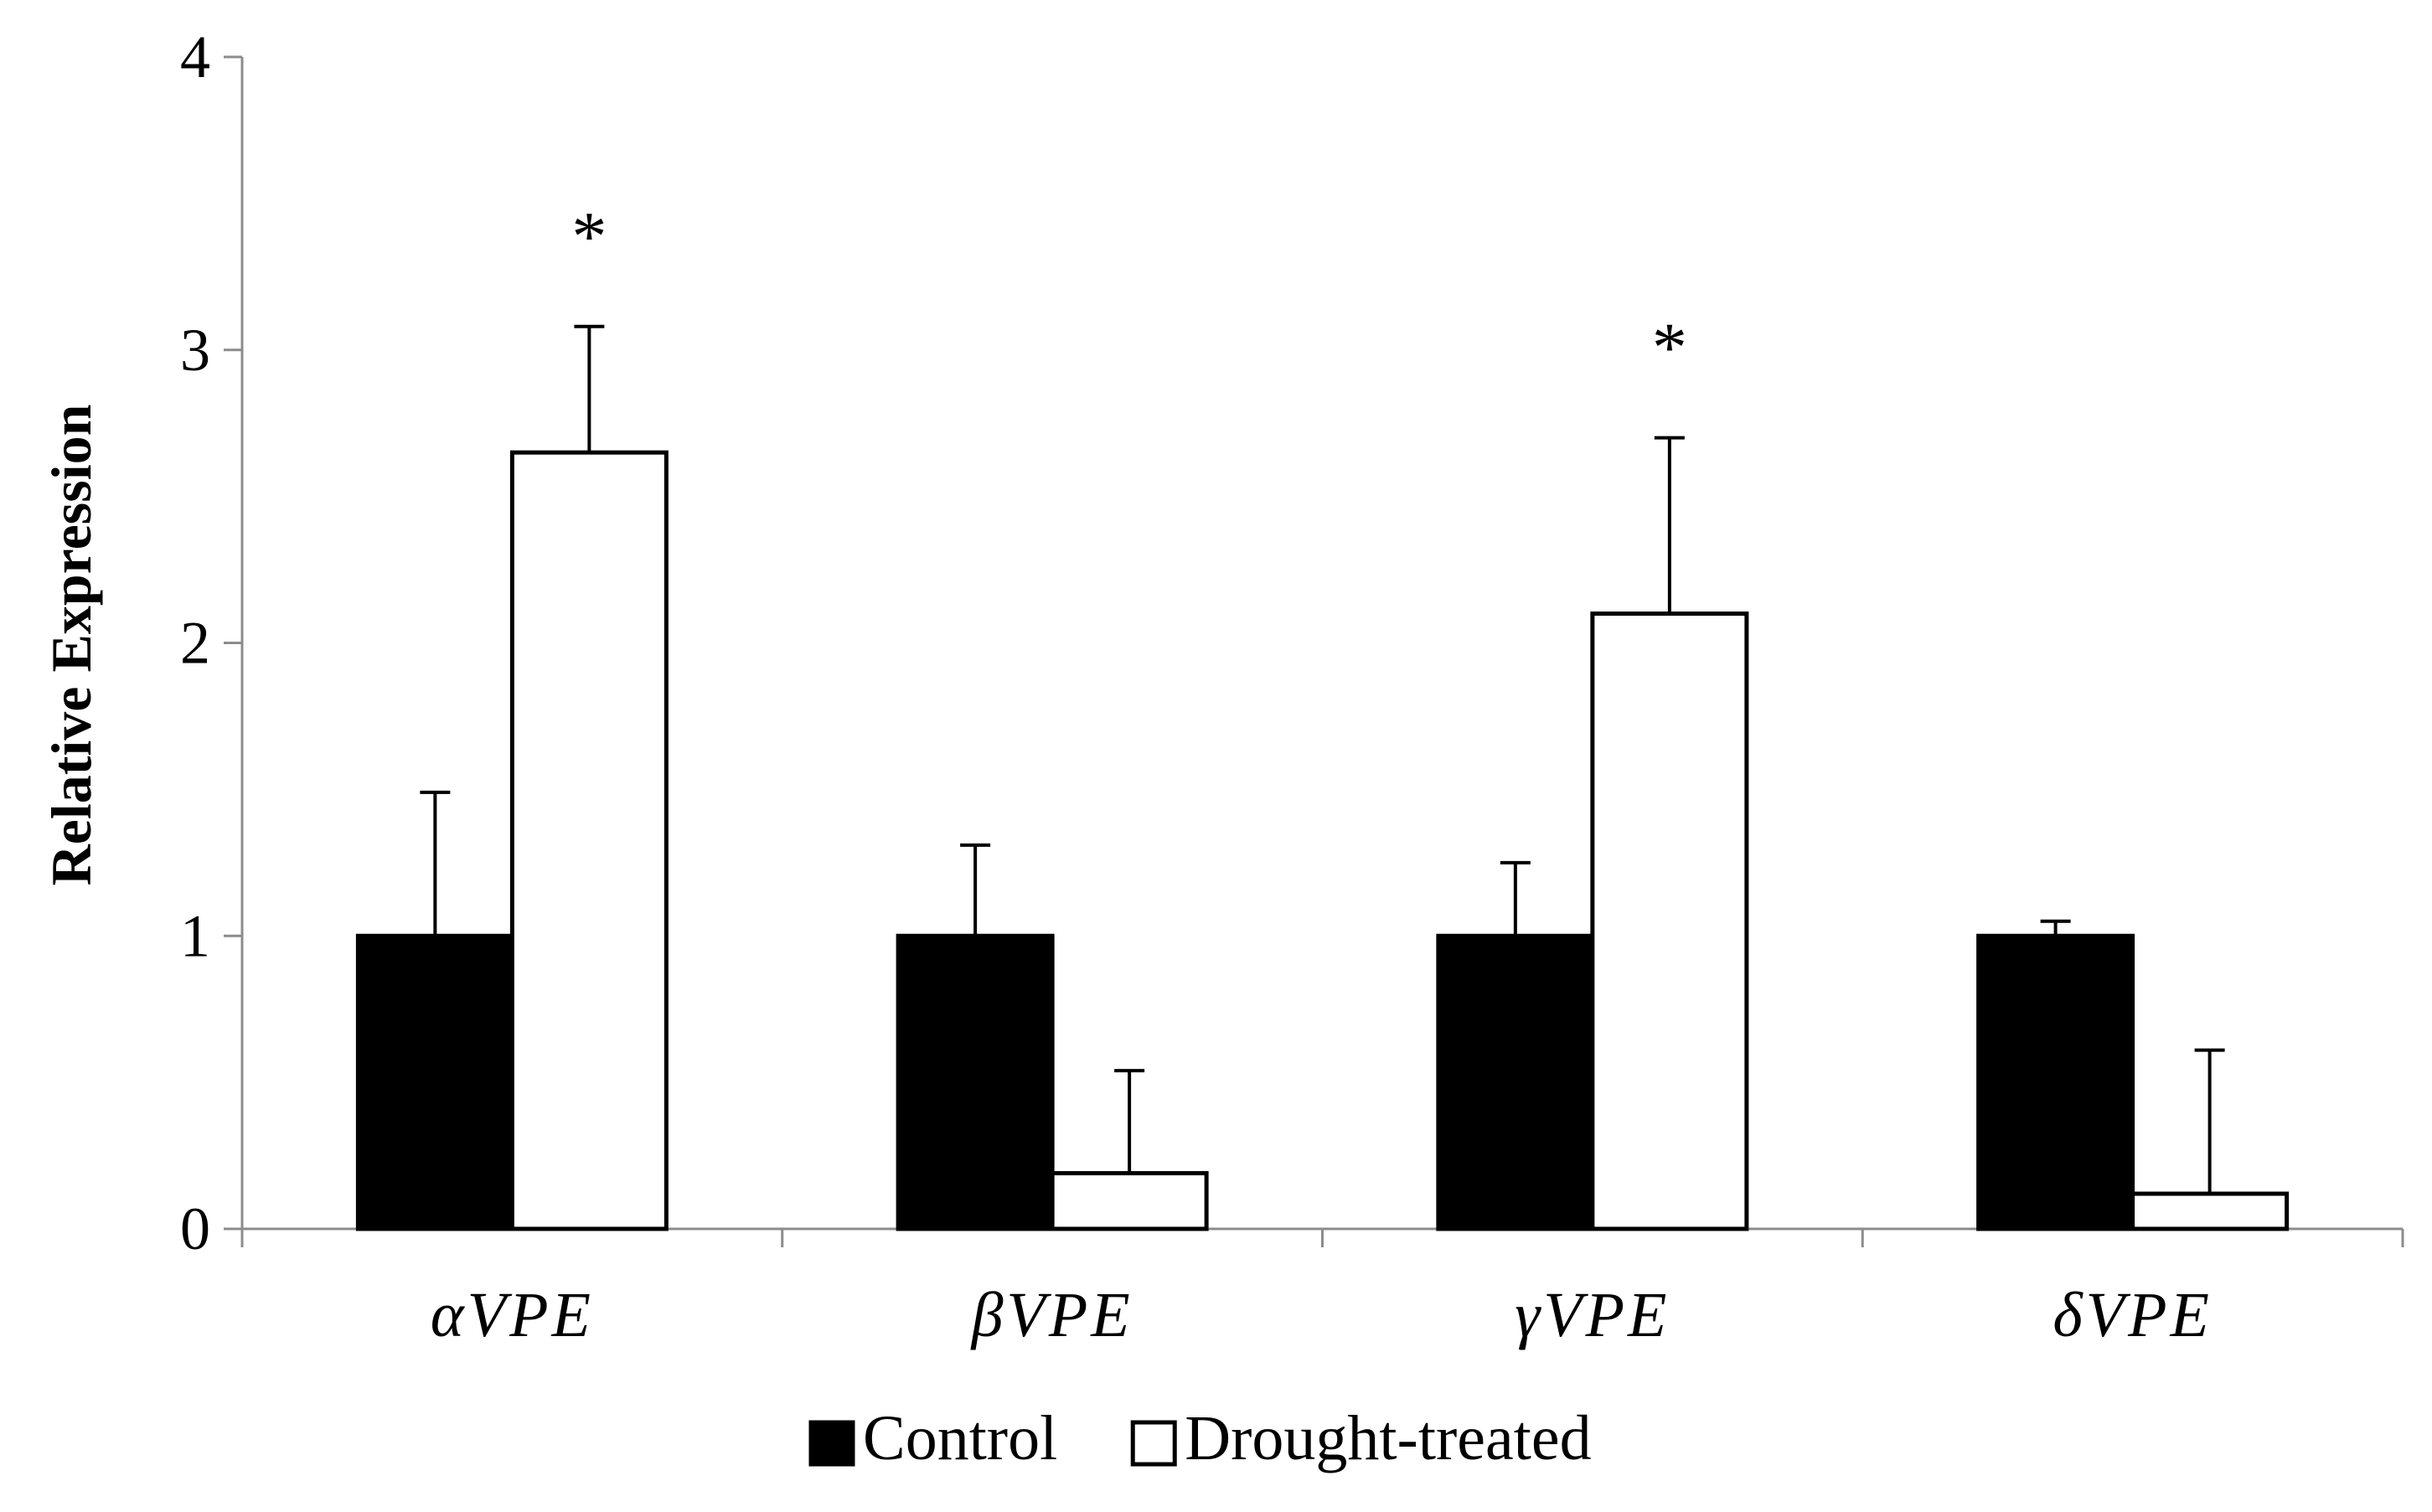 Image resolution: width=2432 pixels, height=1512 pixels. What do you see at coordinates (960, 1438) in the screenshot?
I see `legend-label: Control` at bounding box center [960, 1438].